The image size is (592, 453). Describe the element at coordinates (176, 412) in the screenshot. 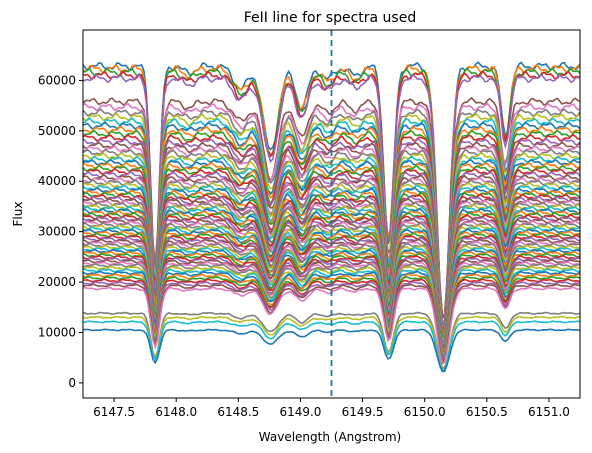

I see `x-tick-label: 6148.0` at that location.